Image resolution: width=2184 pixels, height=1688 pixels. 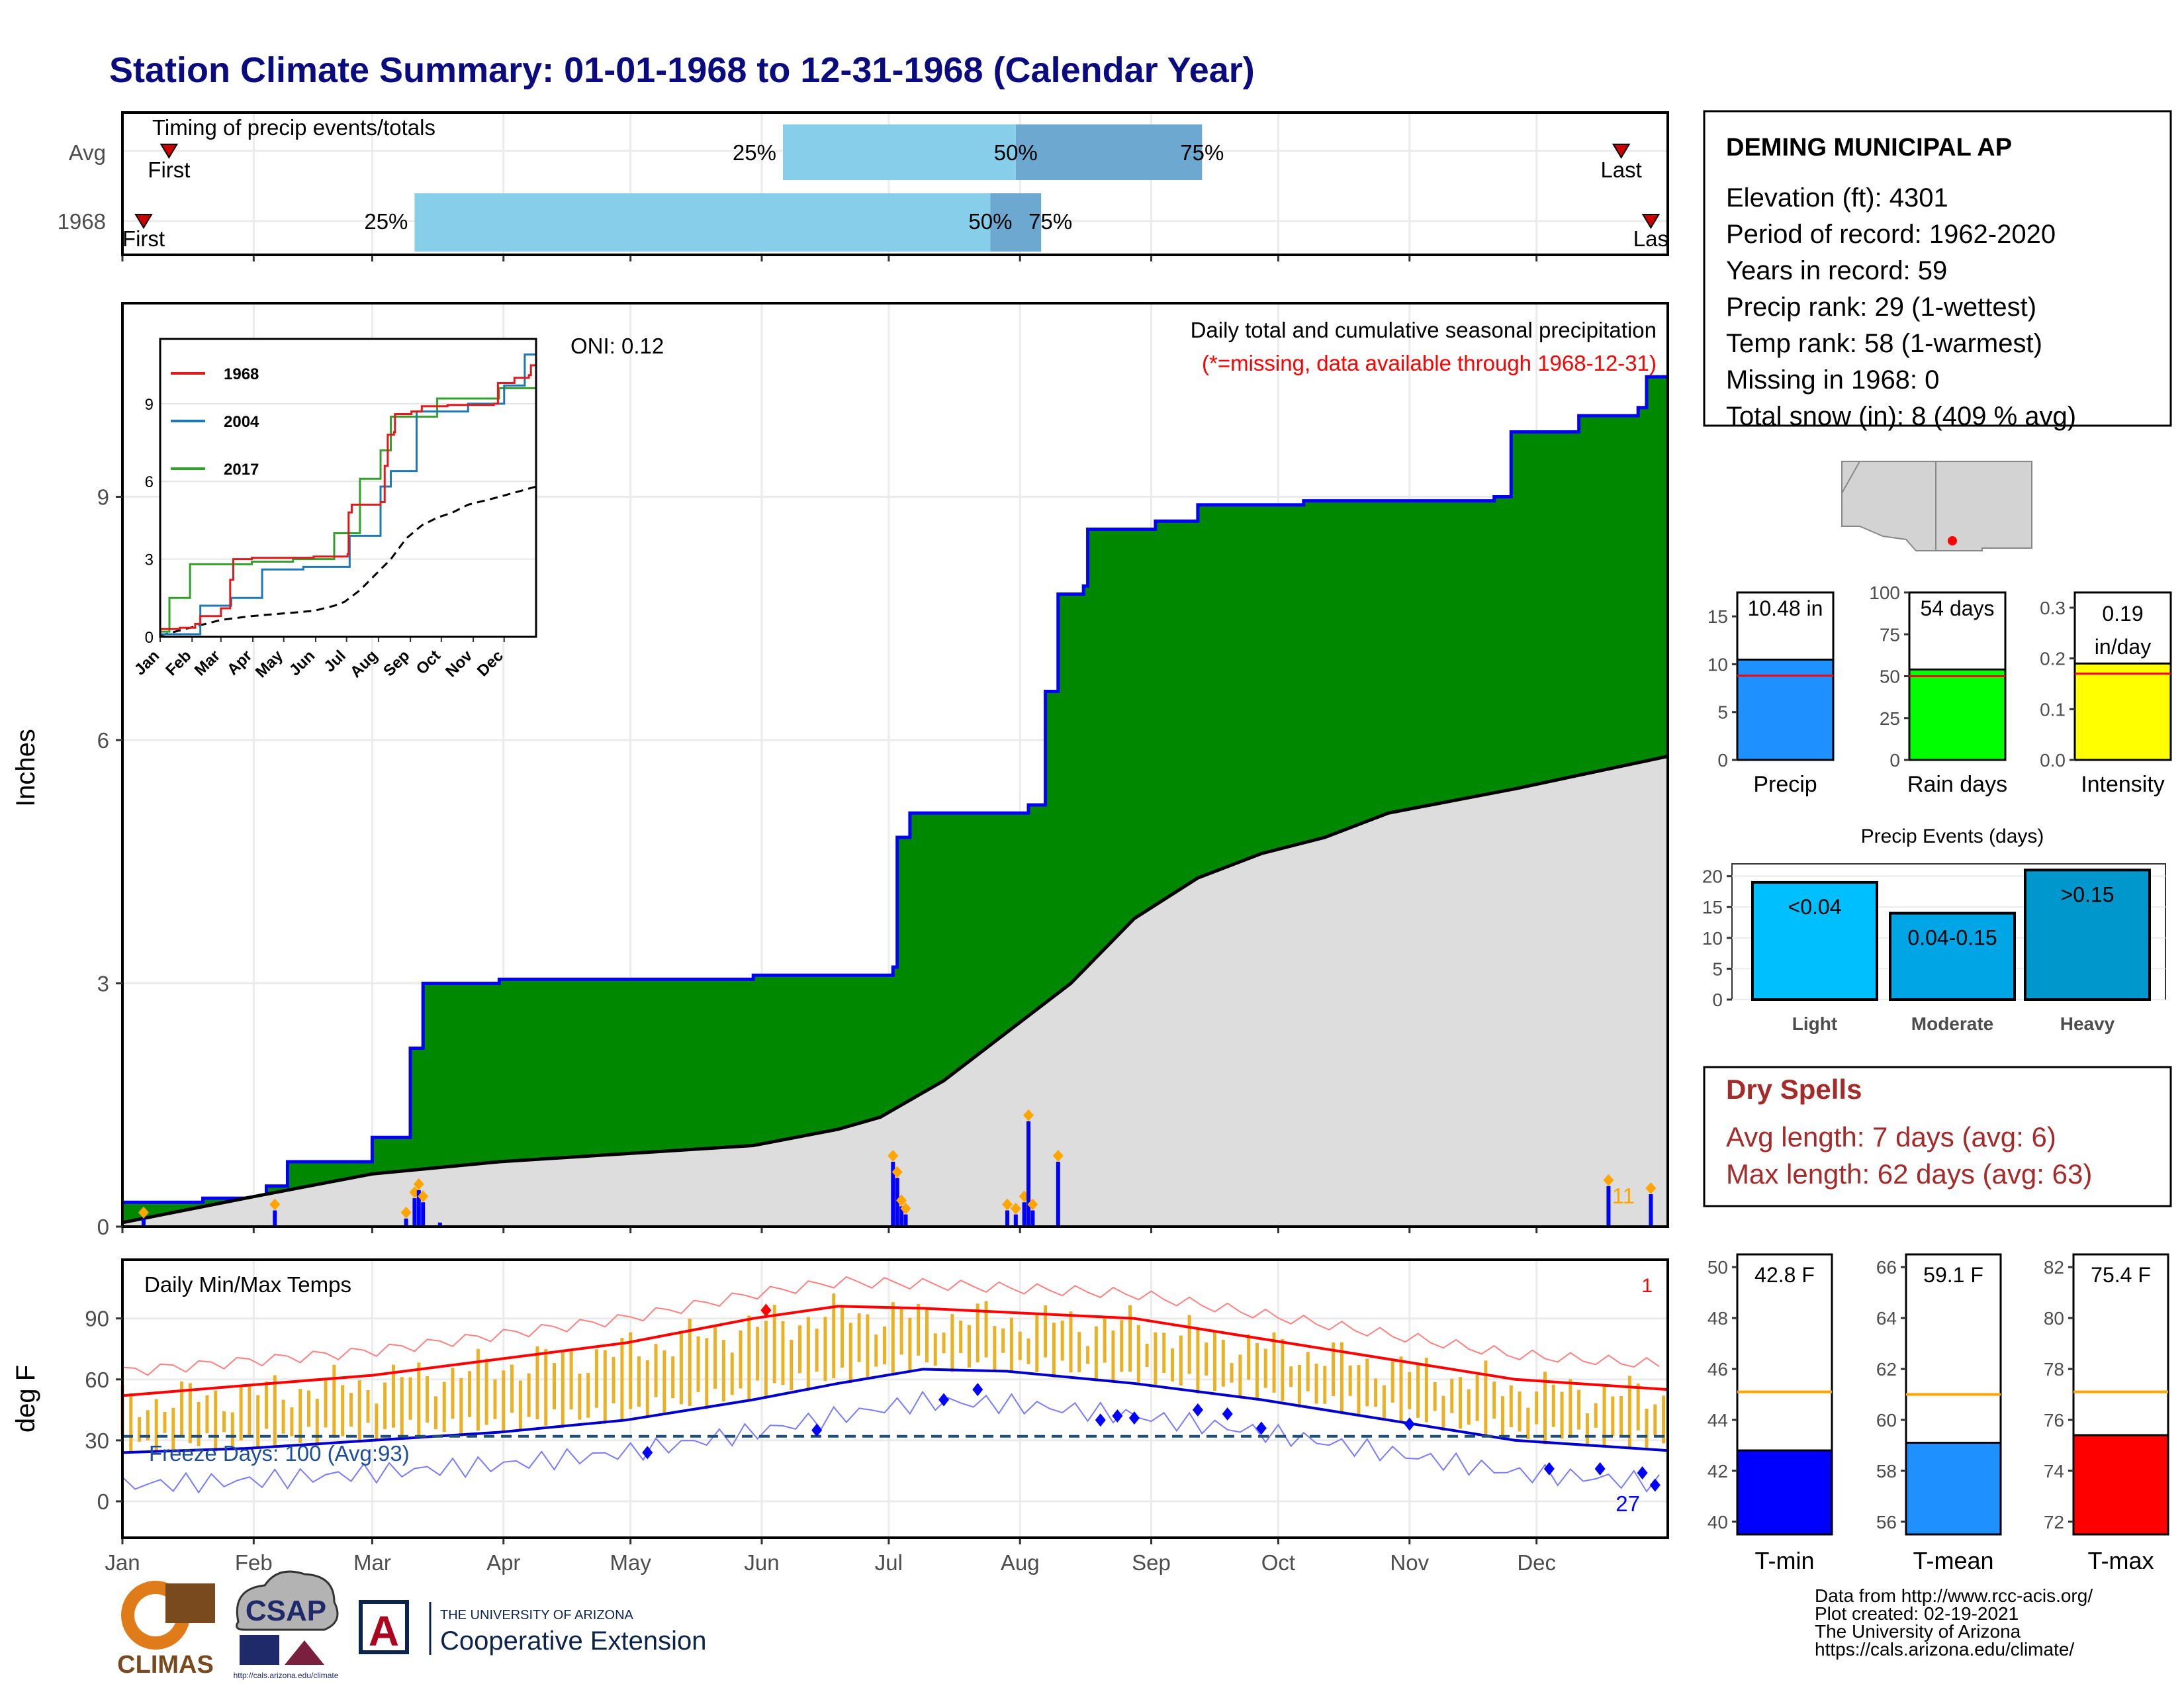 What do you see at coordinates (2088, 894) in the screenshot?
I see `events-bar-label: >0.15` at bounding box center [2088, 894].